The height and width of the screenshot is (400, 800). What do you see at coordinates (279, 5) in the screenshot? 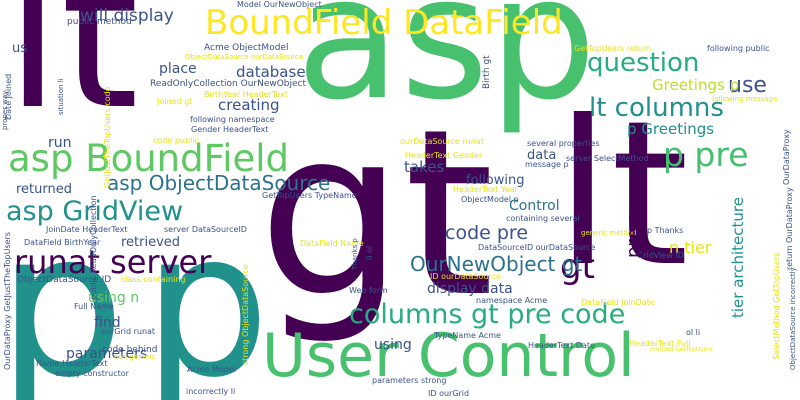
I see `cloud-word: Model OurNewObject` at bounding box center [279, 5].